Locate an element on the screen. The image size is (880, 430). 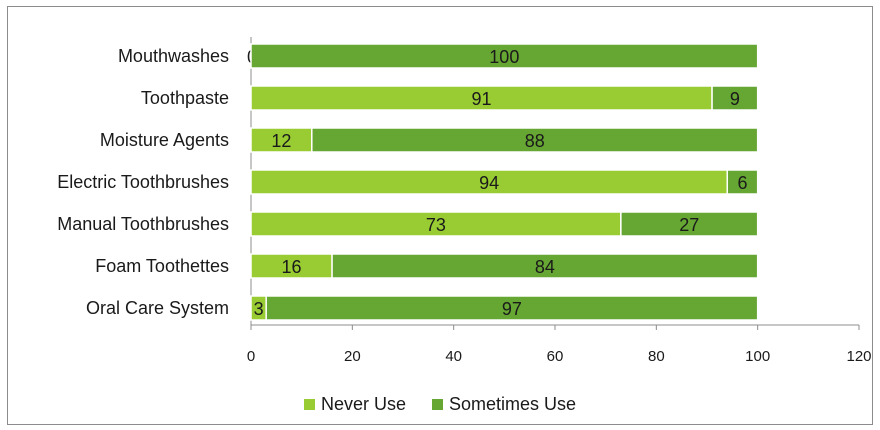
data-label-sometimes-use-electric-toothbrushes: 6 is located at coordinates (742, 183).